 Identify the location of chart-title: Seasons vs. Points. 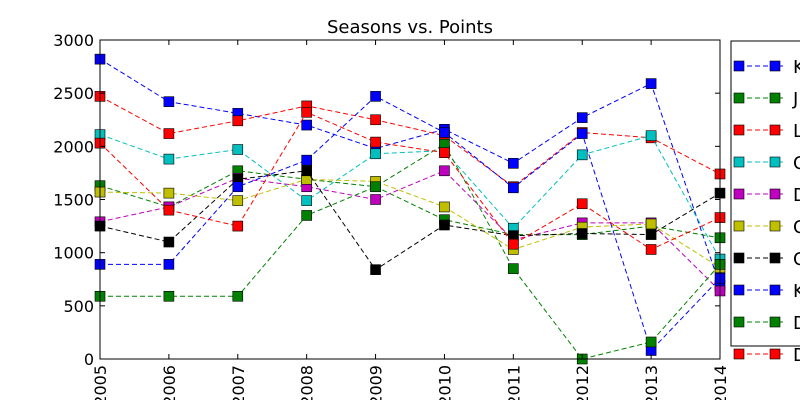
(410, 27).